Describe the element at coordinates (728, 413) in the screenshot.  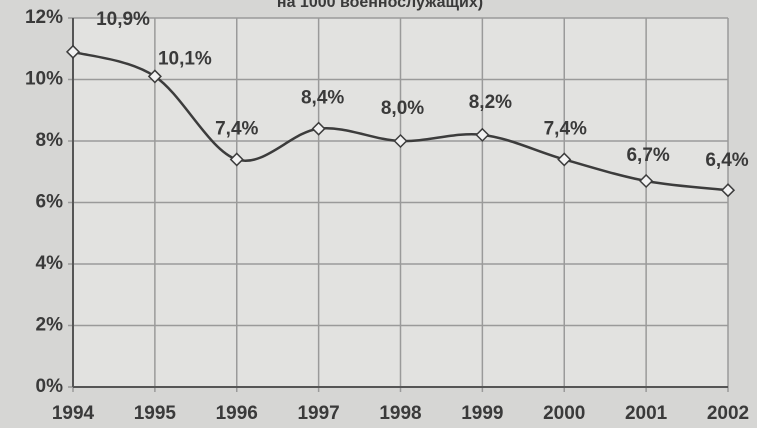
I see `x-tick-label: 2002` at that location.